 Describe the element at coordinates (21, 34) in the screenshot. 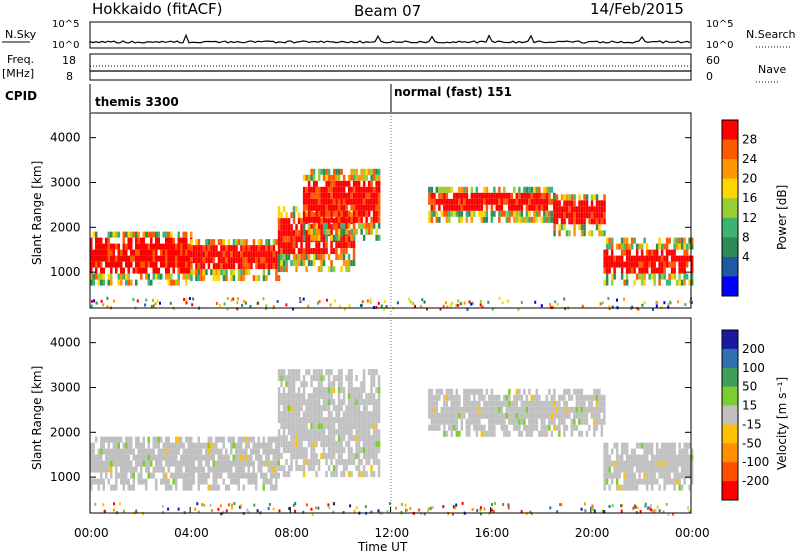

I see `nsky-label: N.Sky` at that location.